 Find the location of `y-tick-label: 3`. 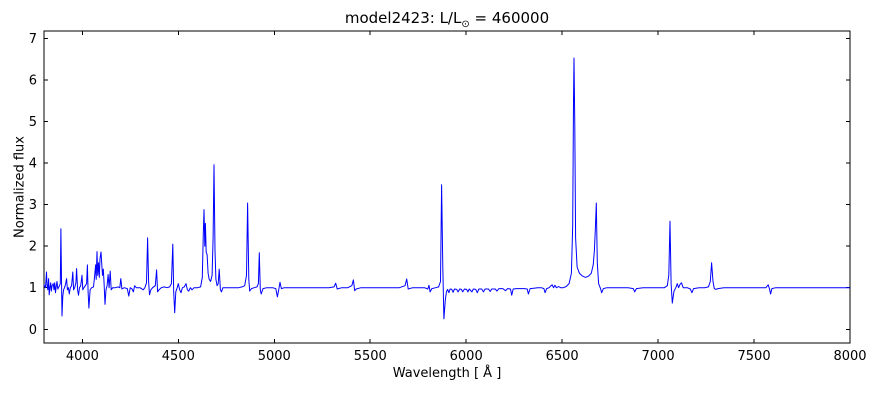

y-tick-label: 3 is located at coordinates (33, 205).